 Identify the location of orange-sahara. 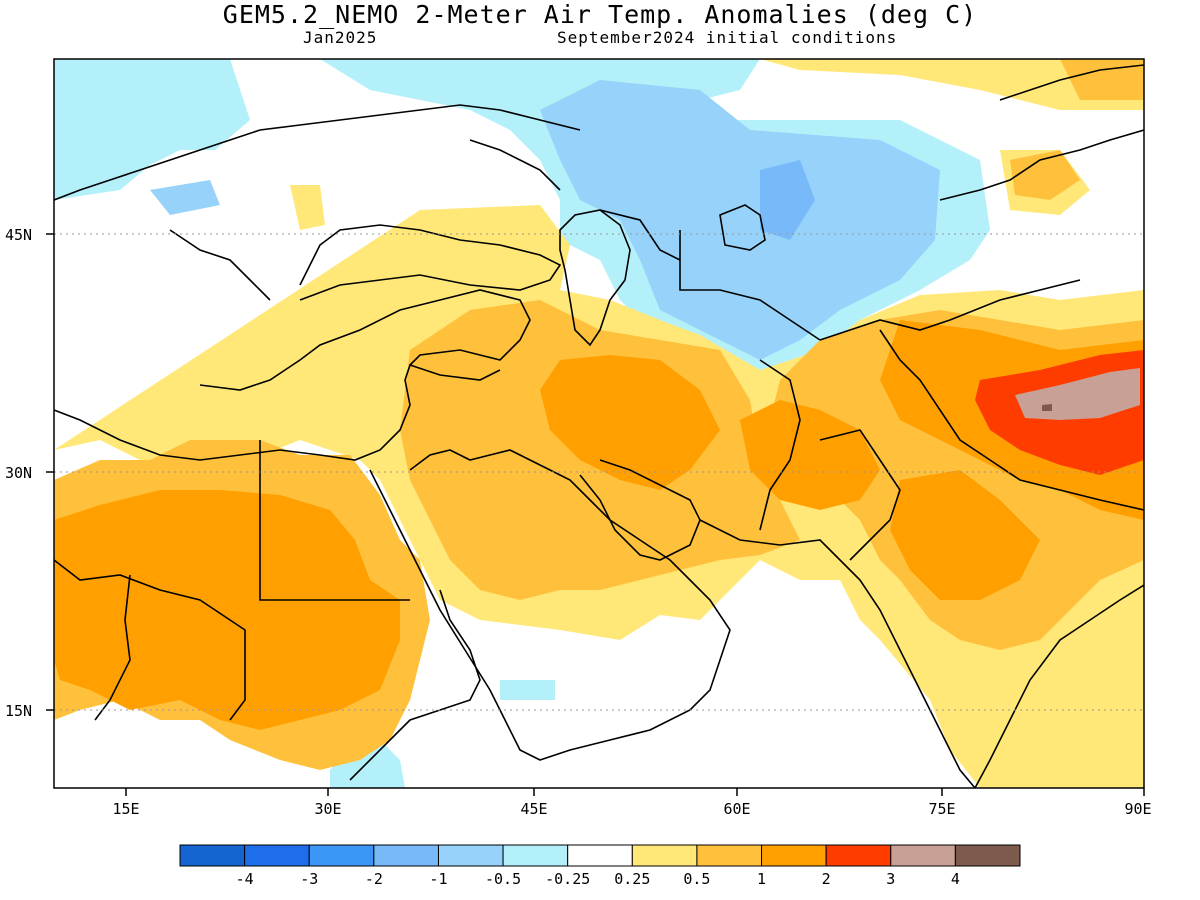
(227, 610).